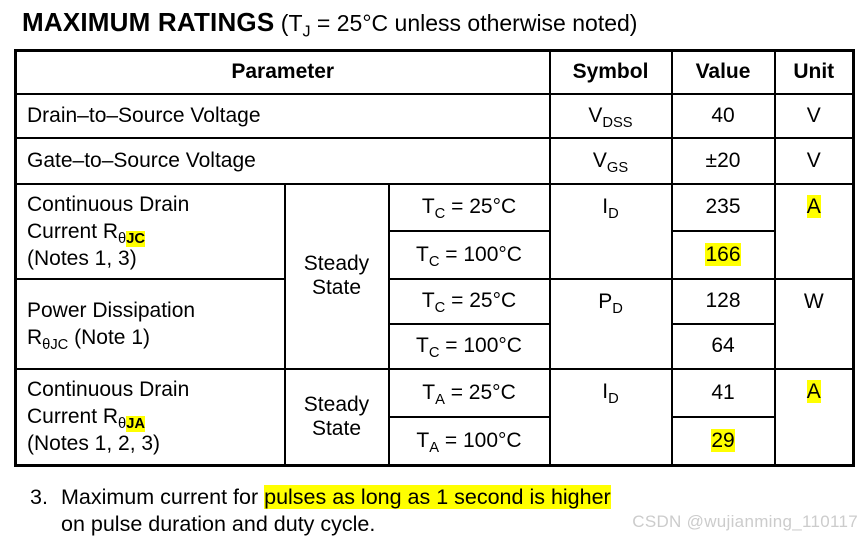 The height and width of the screenshot is (538, 865). Describe the element at coordinates (148, 22) in the screenshot. I see `title-main-text: MAXIMUM RATINGS` at that location.